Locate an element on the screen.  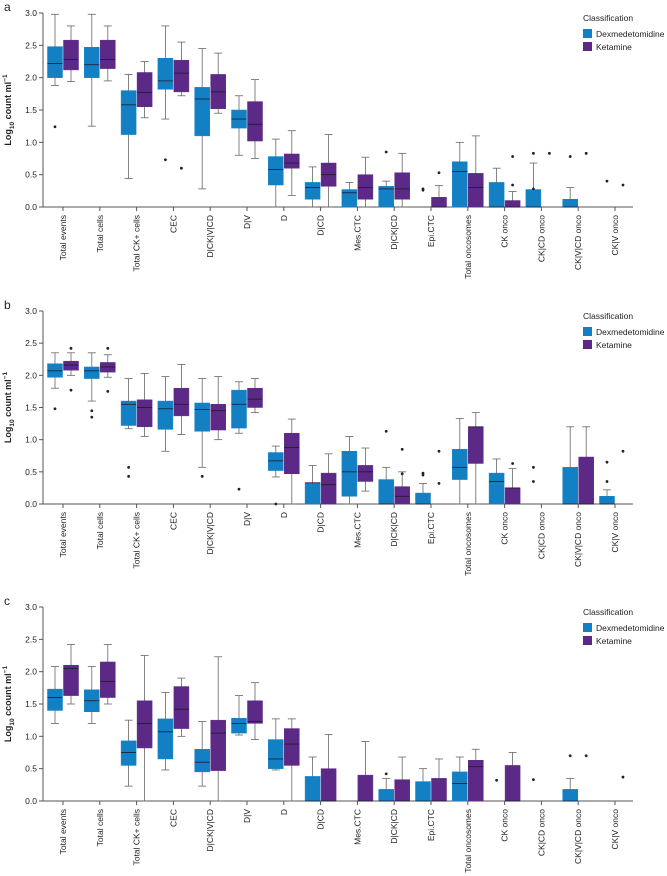
y-tick-label: 0.0 is located at coordinates (31, 801).